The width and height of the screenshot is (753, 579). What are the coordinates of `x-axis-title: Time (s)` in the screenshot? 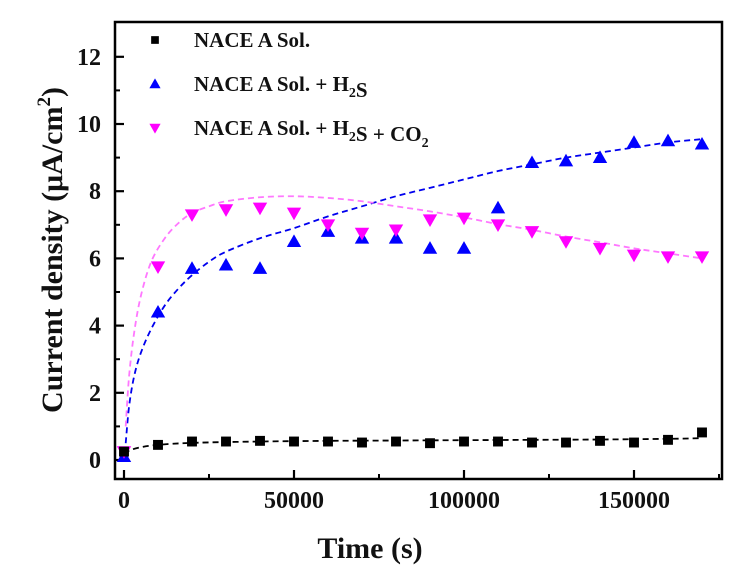 It's located at (369, 548).